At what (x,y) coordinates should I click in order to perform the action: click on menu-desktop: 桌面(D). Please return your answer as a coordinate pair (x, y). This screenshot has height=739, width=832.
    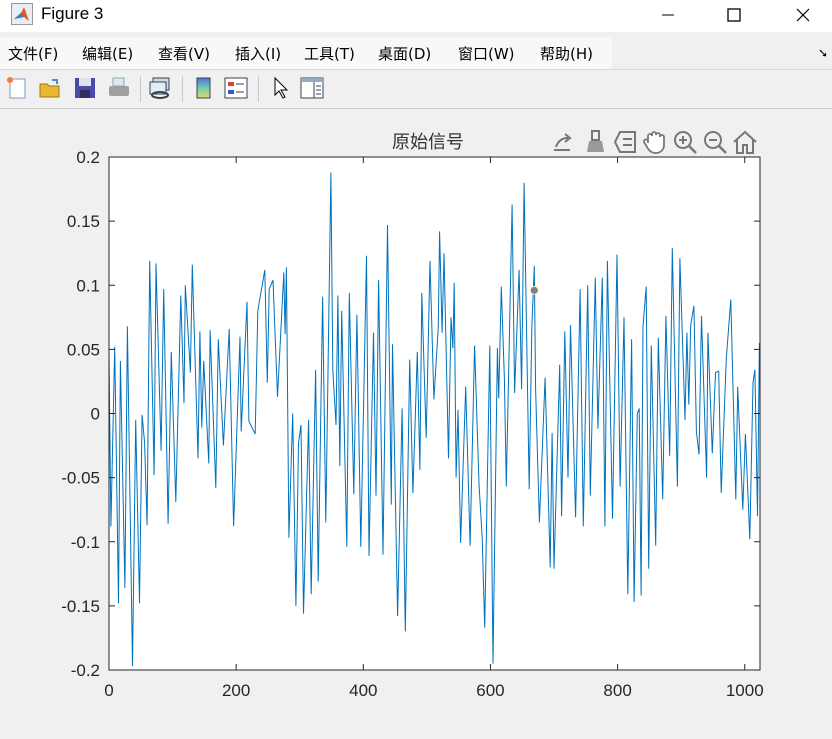
    Looking at the image, I should click on (405, 54).